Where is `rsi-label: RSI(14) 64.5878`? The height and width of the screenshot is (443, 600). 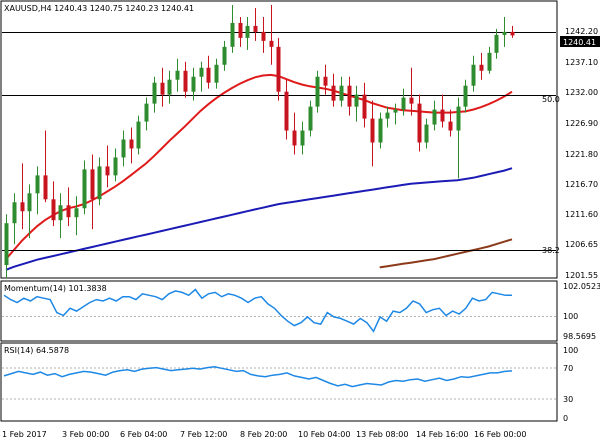 rsi-label: RSI(14) 64.5878 is located at coordinates (36, 350).